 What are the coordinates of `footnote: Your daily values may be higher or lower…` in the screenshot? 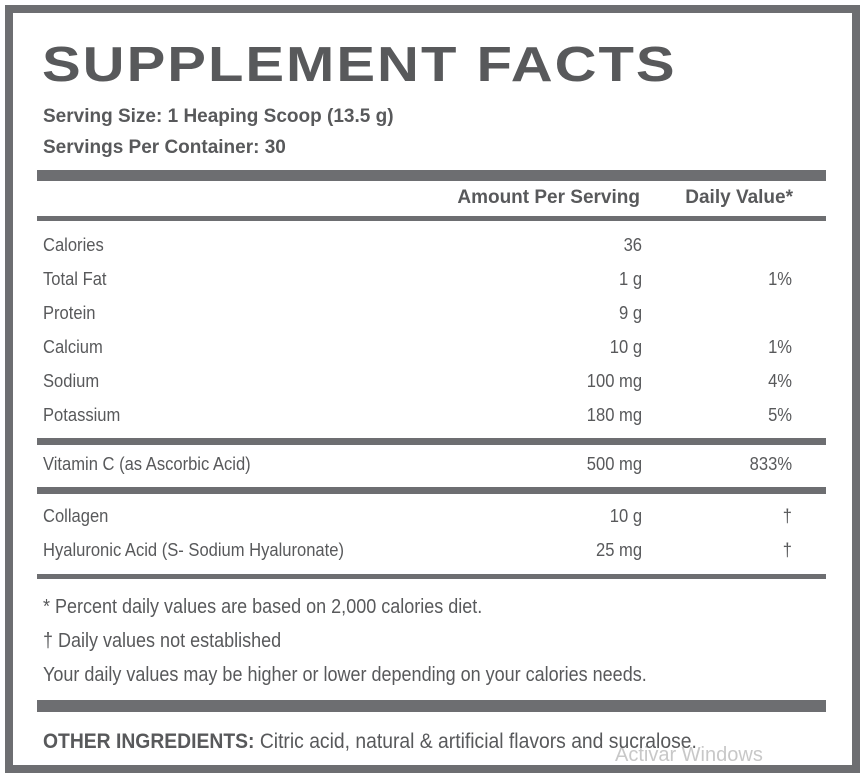 It's located at (345, 675).